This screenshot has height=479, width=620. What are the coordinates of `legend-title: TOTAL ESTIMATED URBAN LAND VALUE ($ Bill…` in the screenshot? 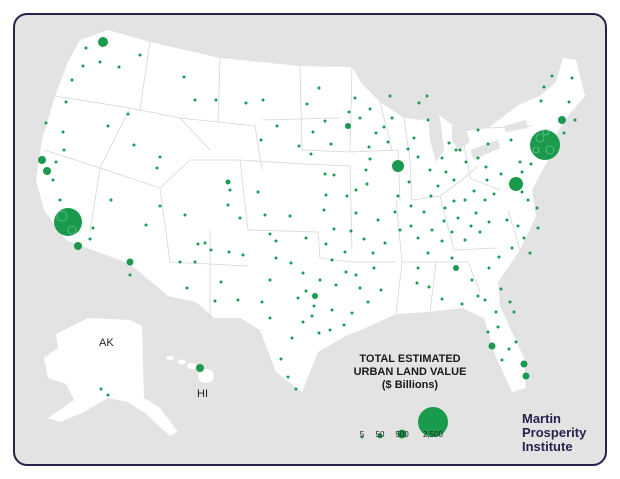 It's located at (410, 372).